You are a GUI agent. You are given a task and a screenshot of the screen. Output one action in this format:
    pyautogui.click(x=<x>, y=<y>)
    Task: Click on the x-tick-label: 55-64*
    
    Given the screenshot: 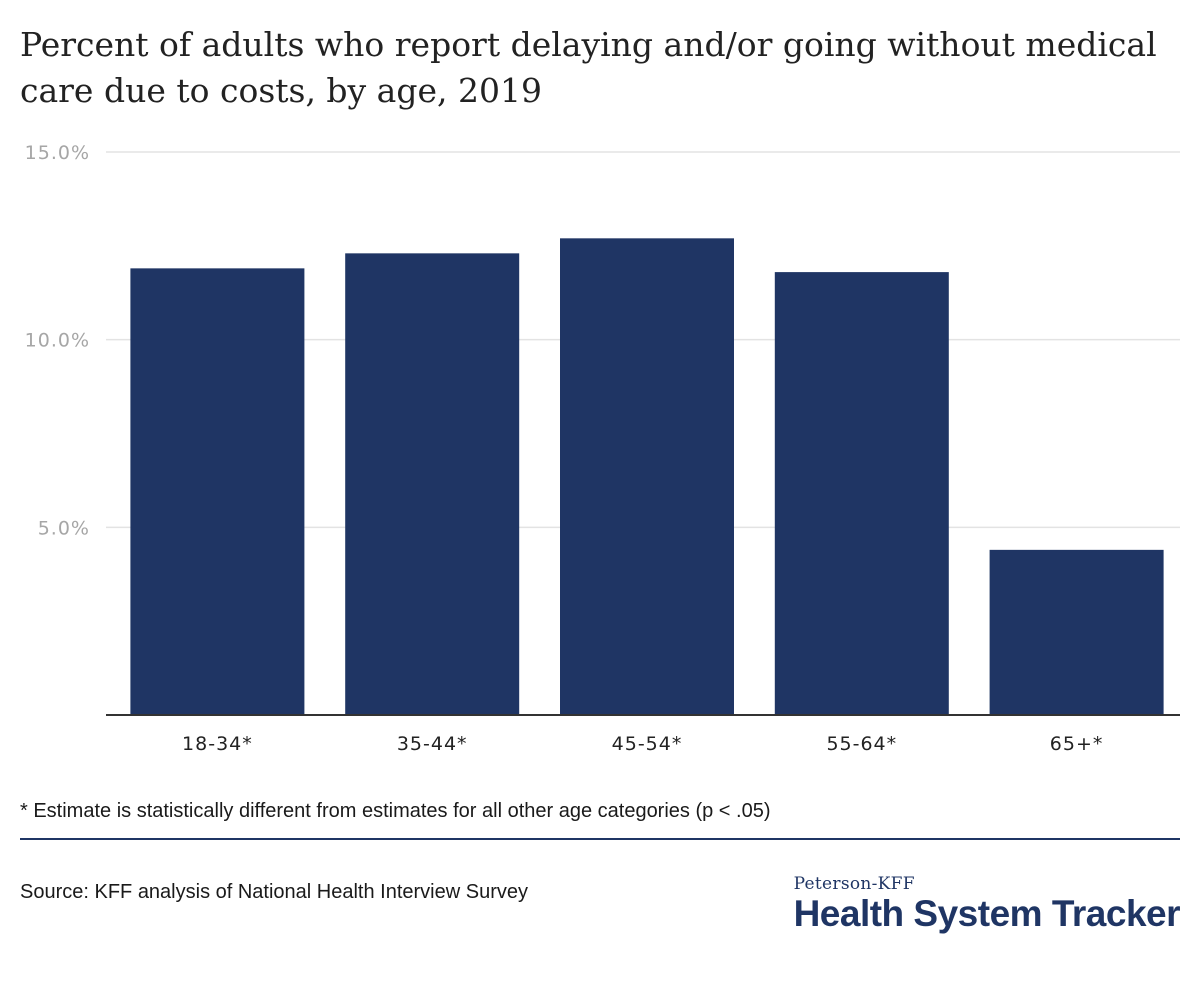 What is the action you would take?
    pyautogui.click(x=861, y=744)
    